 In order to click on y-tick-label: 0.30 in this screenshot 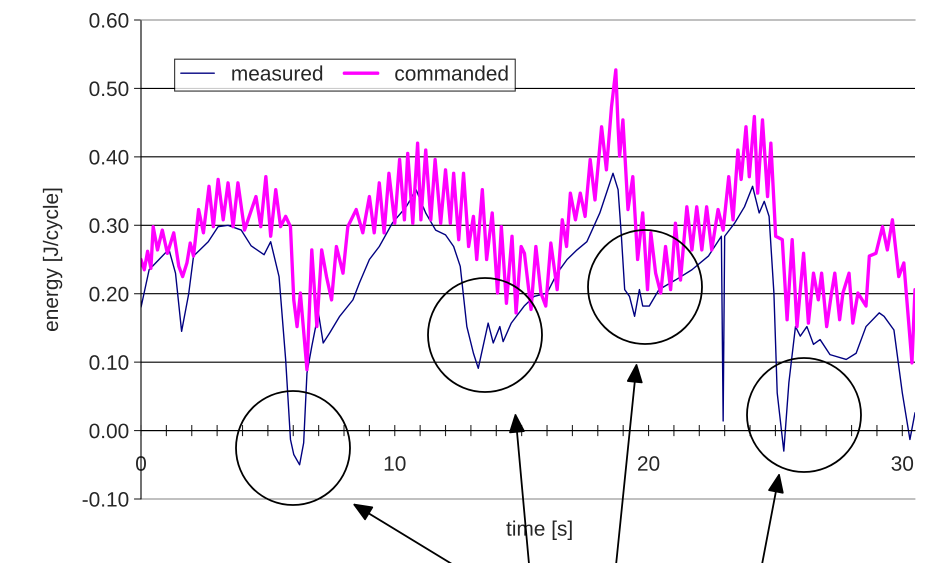, I will do `click(108, 226)`.